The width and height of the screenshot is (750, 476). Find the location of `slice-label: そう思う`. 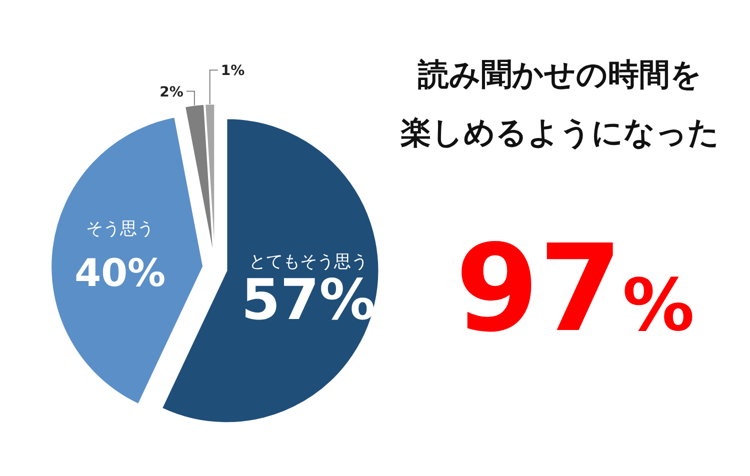

slice-label: そう思う is located at coordinates (120, 229).